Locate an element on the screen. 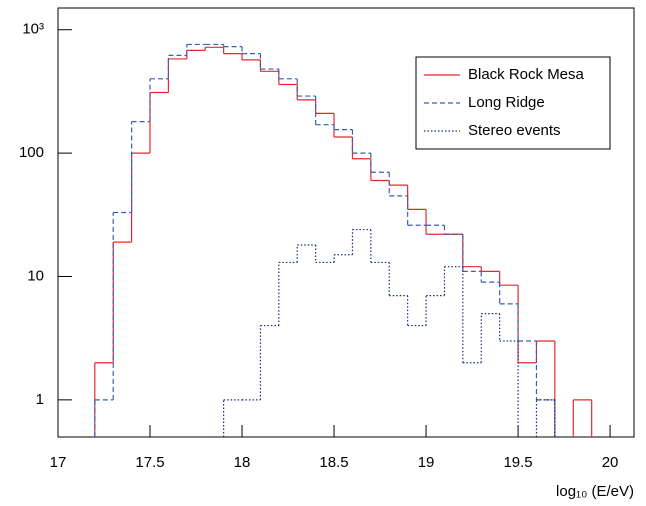 Image resolution: width=646 pixels, height=506 pixels. y-tick-label: 1 is located at coordinates (40, 399).